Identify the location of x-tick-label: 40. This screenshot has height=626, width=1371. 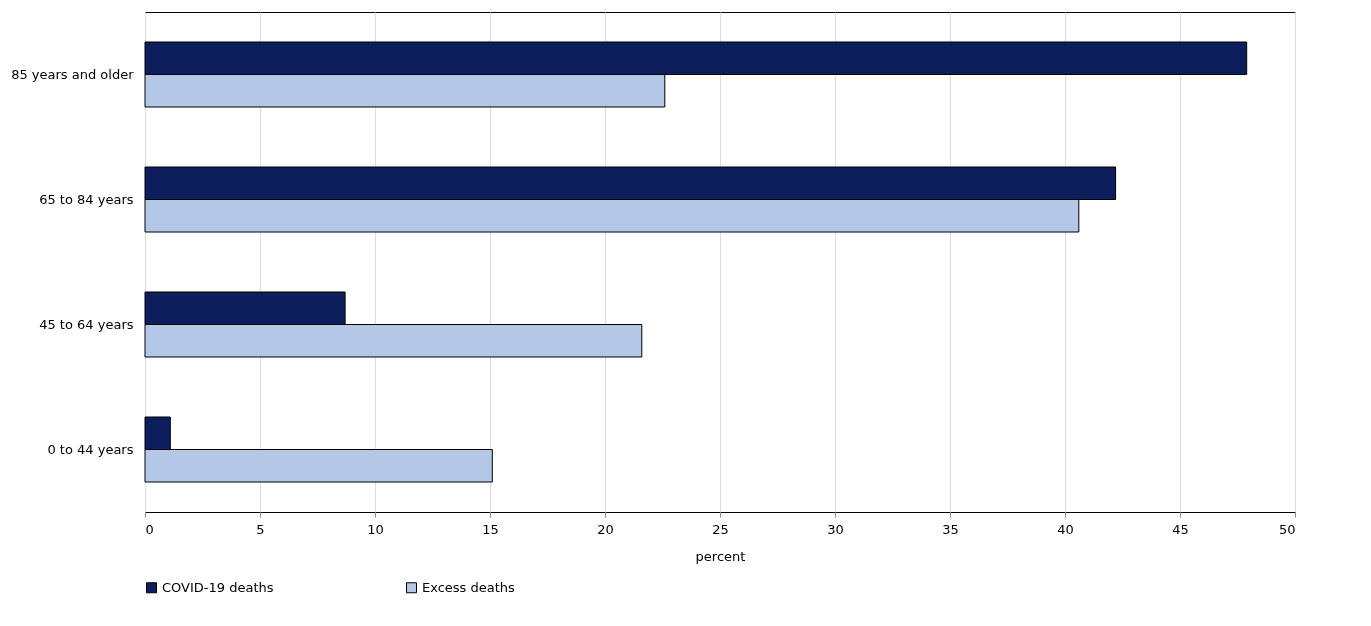
(1065, 529).